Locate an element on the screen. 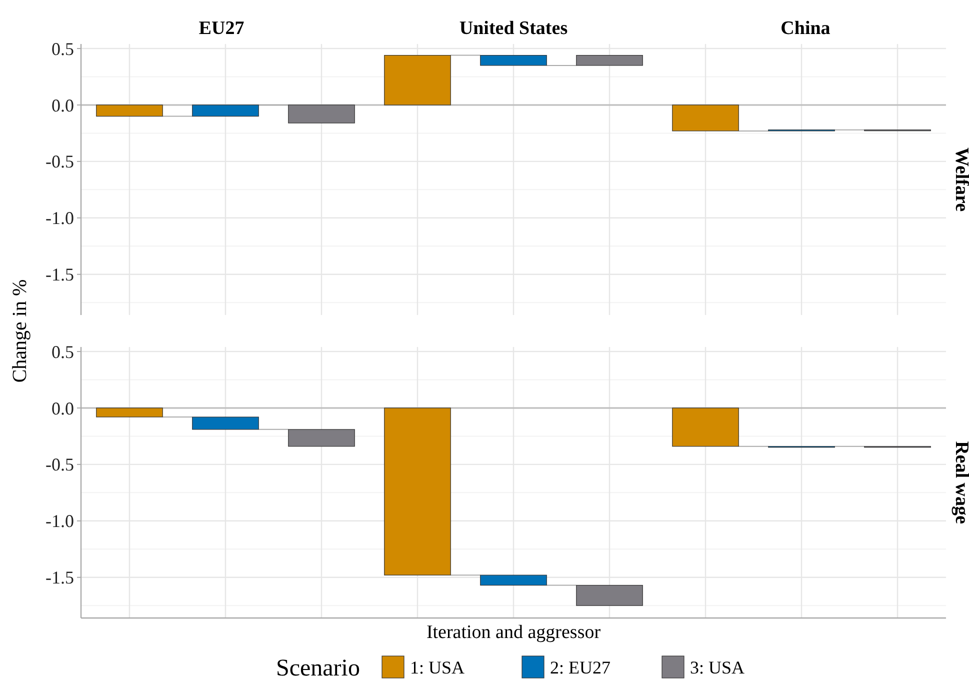 The image size is (969, 688). text: China is located at coordinates (805, 28).